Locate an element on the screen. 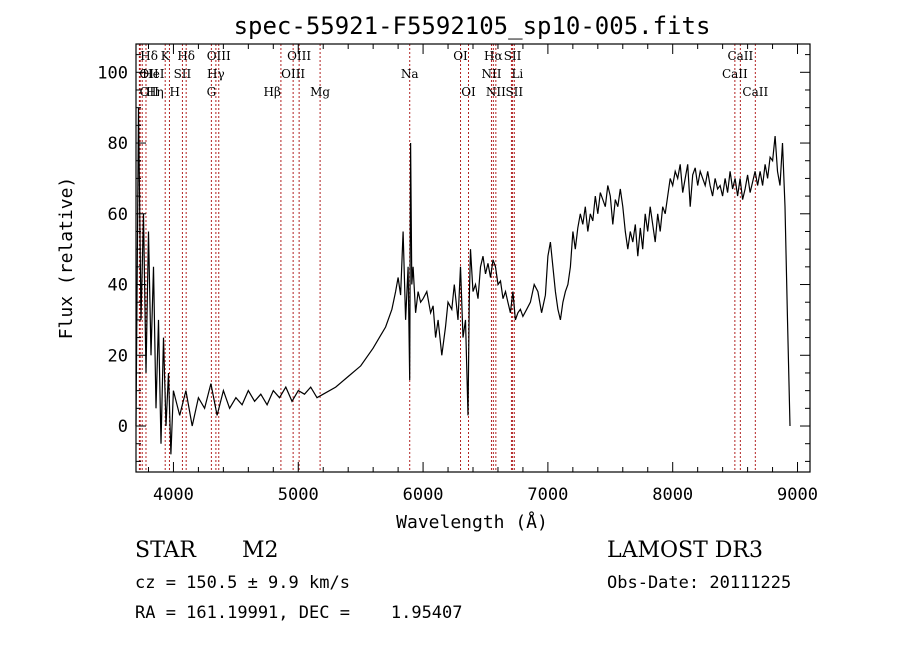  line-label-8: Hδ is located at coordinates (186, 56).